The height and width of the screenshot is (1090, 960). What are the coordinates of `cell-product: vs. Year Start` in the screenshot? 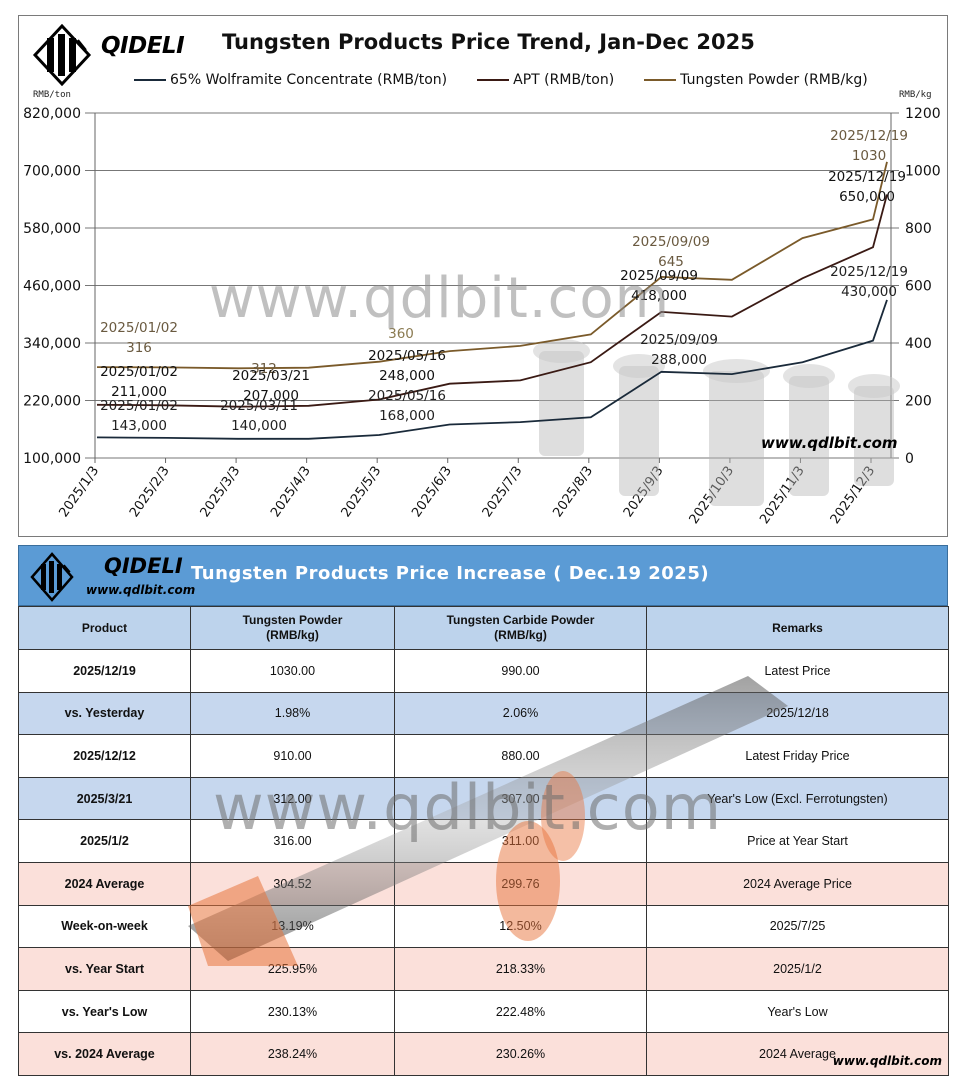 It's located at (104, 969).